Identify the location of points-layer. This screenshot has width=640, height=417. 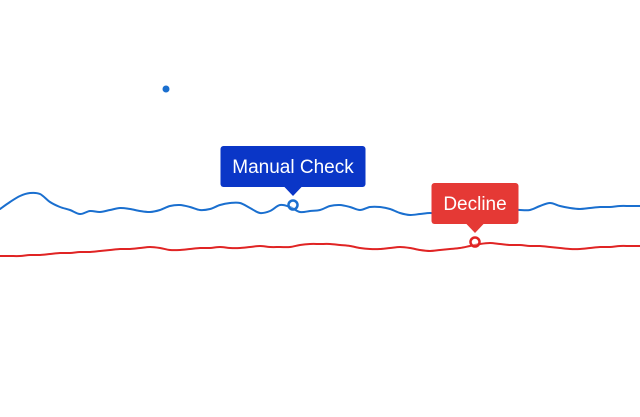
(166, 89).